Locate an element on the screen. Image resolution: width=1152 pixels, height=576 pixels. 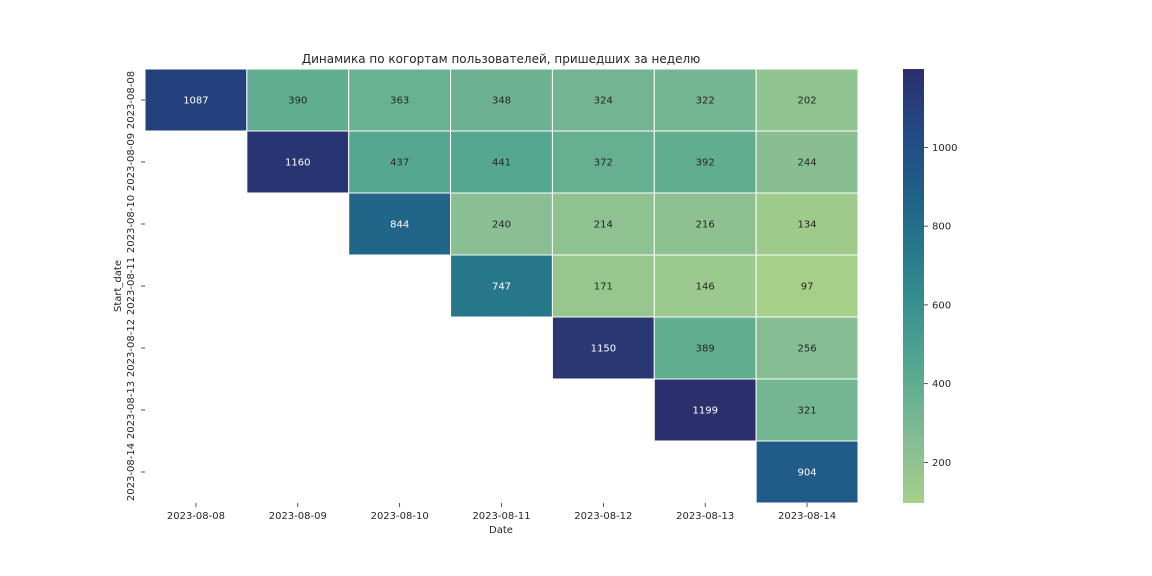
cell-value-label: 348 is located at coordinates (501, 101).